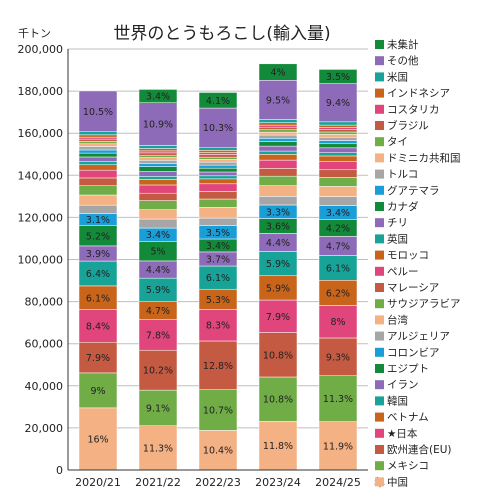 The height and width of the screenshot is (500, 480). Describe the element at coordinates (402, 433) in the screenshot. I see `legend-label: ★日本` at that location.